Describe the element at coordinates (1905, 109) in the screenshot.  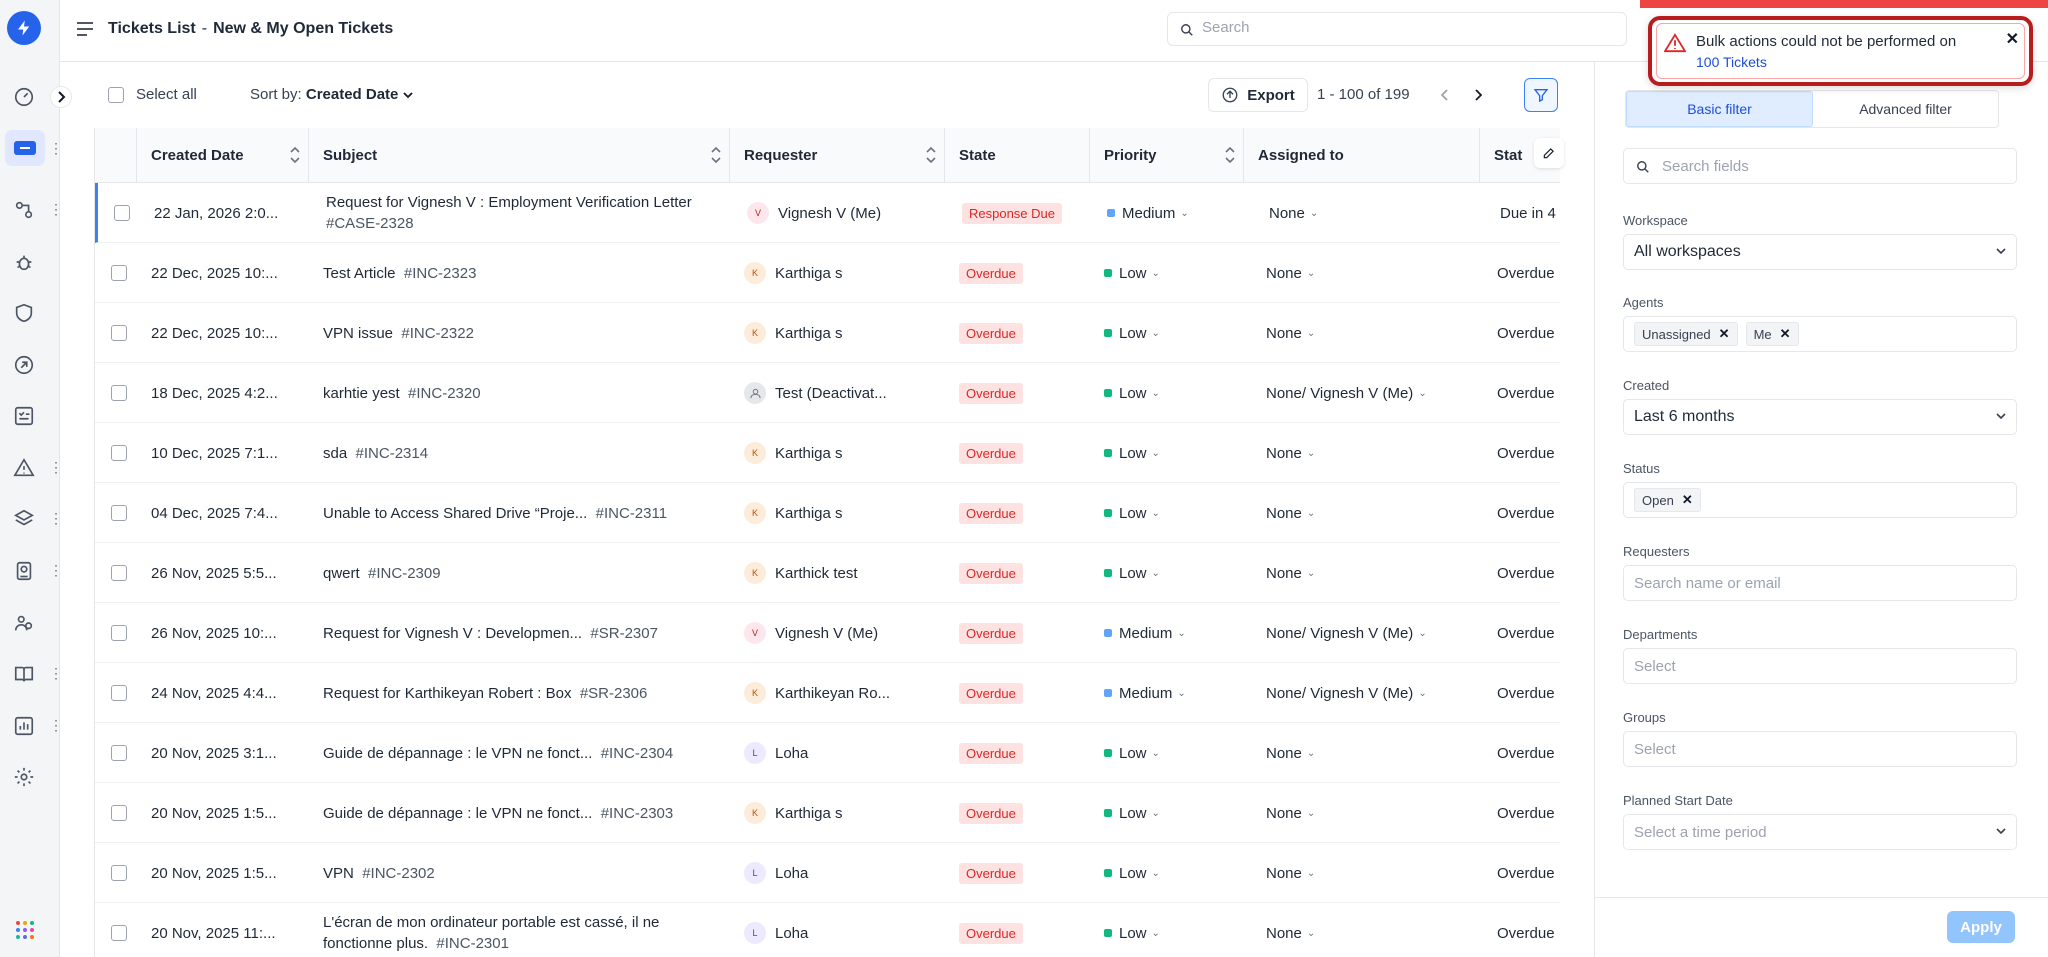
I see `tab-advanced-filter: Advanced filter` at that location.